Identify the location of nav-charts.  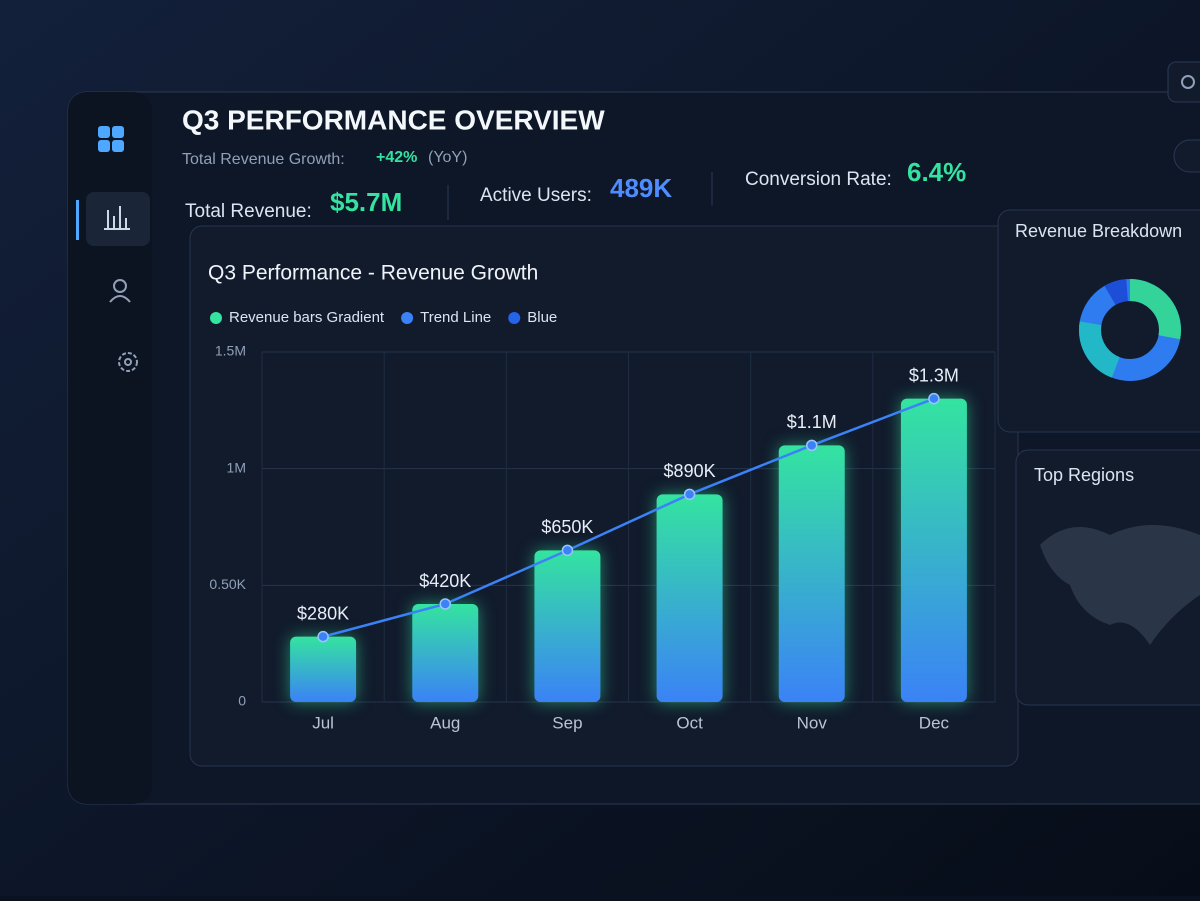
(118, 219).